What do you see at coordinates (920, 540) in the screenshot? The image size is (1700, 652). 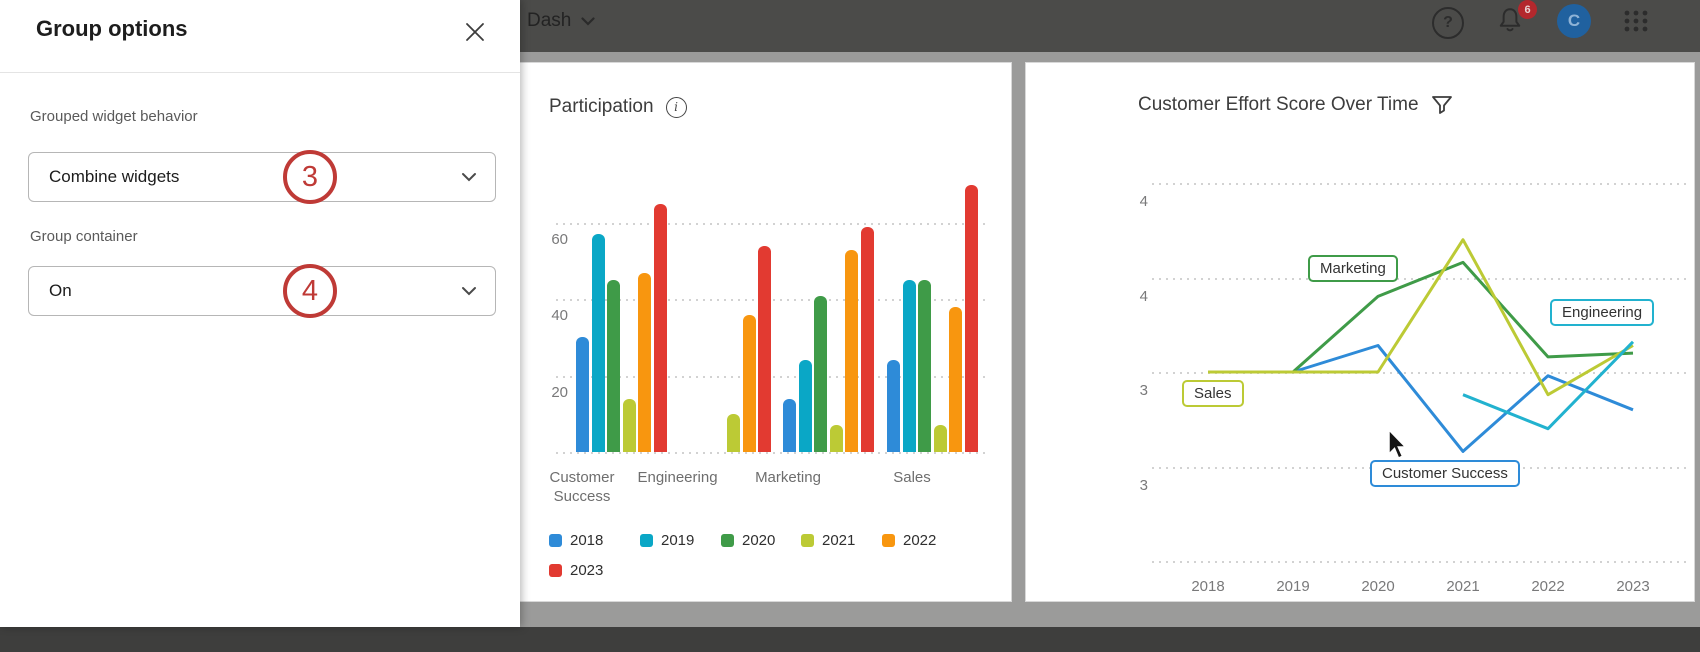 I see `legend-label: 2022` at bounding box center [920, 540].